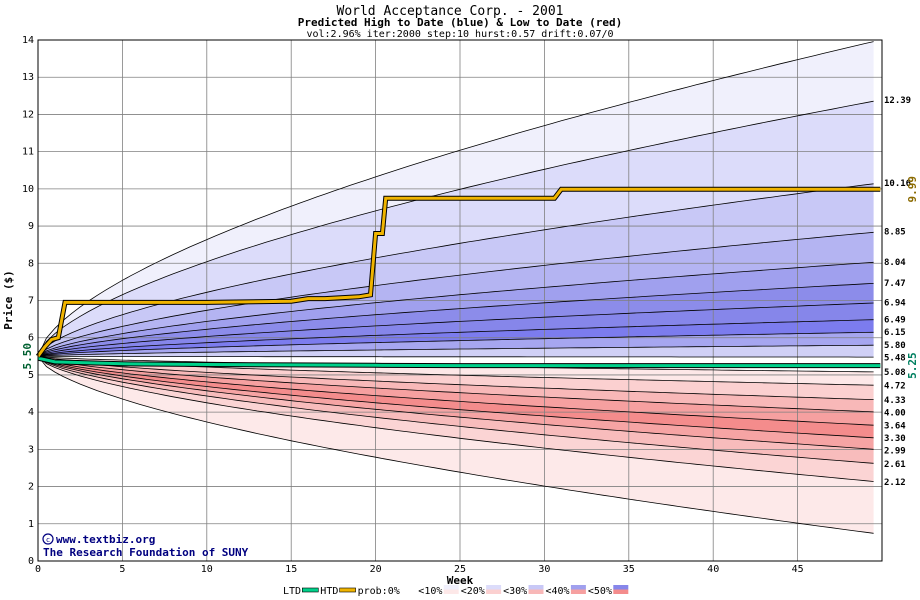 Image resolution: width=920 pixels, height=600 pixels. I want to click on x-tick-label: 45, so click(798, 569).